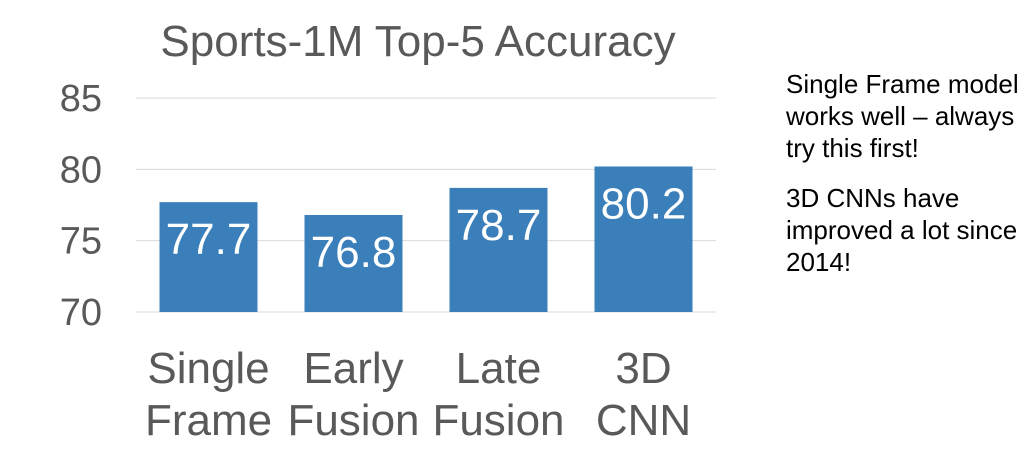 This screenshot has height=460, width=1032. Describe the element at coordinates (643, 368) in the screenshot. I see `x-category-label-3-0: 3D` at that location.